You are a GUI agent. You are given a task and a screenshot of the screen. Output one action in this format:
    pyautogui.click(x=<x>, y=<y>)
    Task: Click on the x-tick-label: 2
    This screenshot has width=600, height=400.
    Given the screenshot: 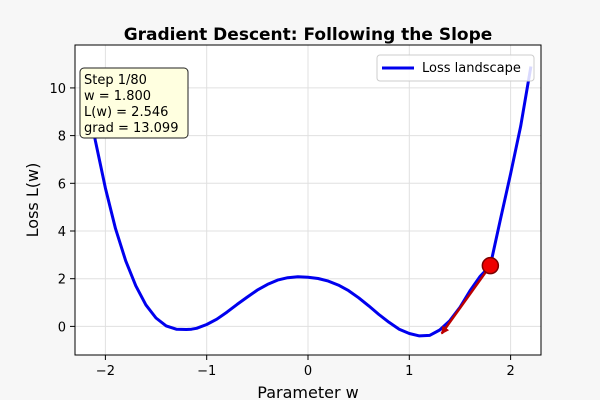 What is the action you would take?
    pyautogui.click(x=510, y=371)
    